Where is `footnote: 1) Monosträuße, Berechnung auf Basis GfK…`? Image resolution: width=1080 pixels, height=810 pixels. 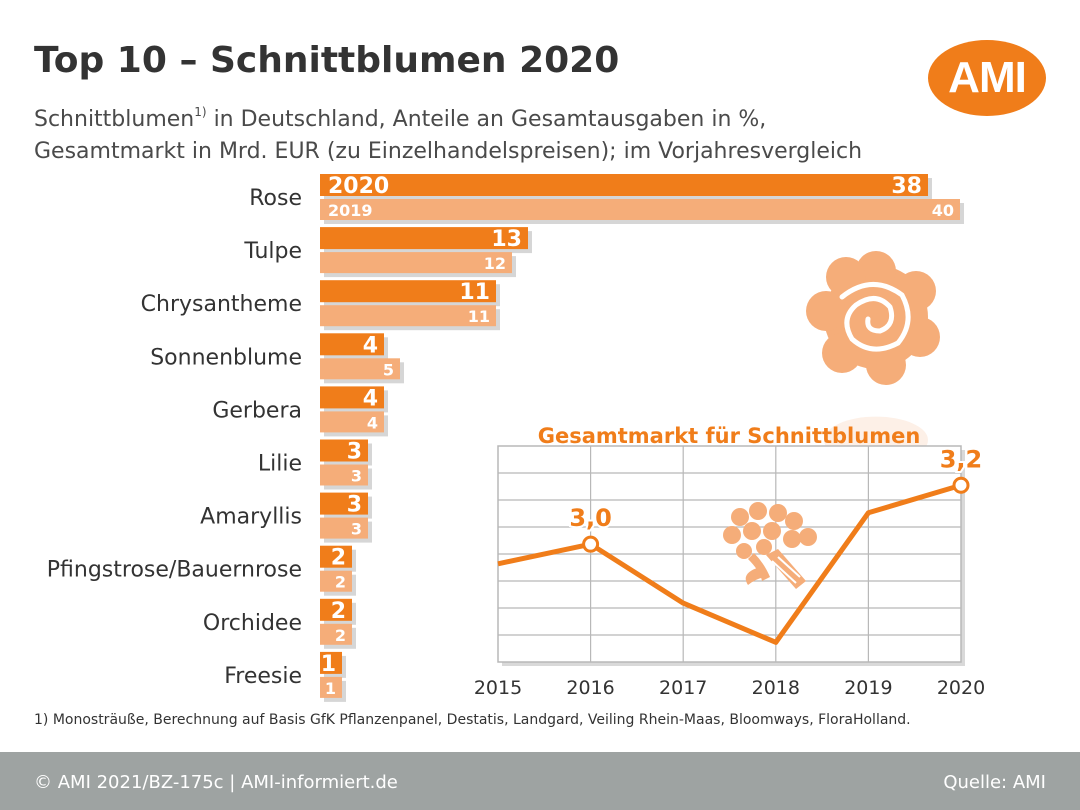
footnote: 1) Monosträuße, Berechnung auf Basis GfK… is located at coordinates (472, 720).